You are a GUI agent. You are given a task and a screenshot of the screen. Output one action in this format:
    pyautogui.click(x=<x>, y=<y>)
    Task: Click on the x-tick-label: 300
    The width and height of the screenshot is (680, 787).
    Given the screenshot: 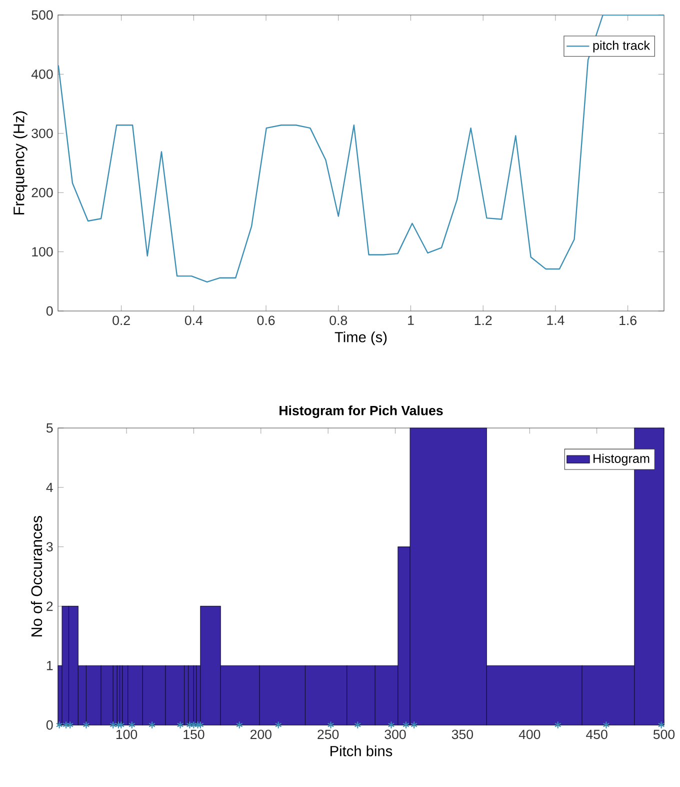 What is the action you would take?
    pyautogui.click(x=395, y=735)
    